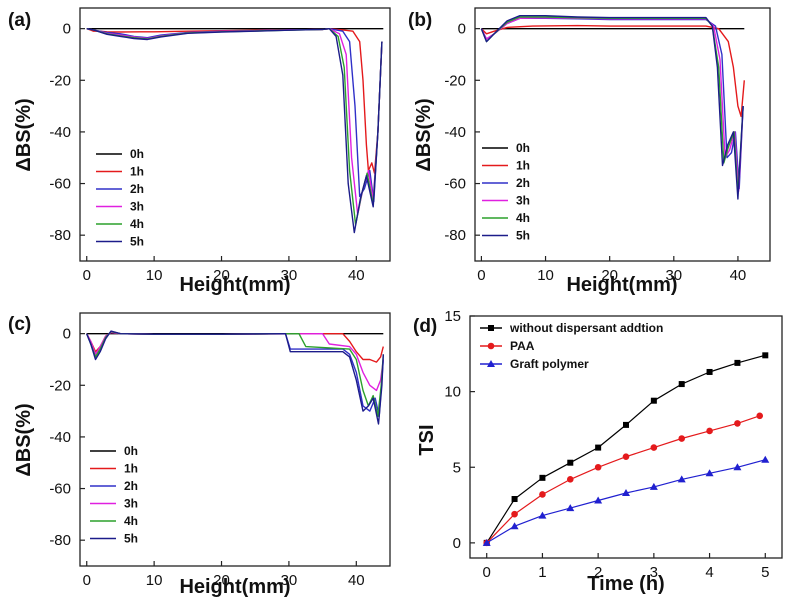 This screenshot has width=808, height=599. Describe the element at coordinates (621, 285) in the screenshot. I see `panel-b-xlabel: Height(mm)` at that location.